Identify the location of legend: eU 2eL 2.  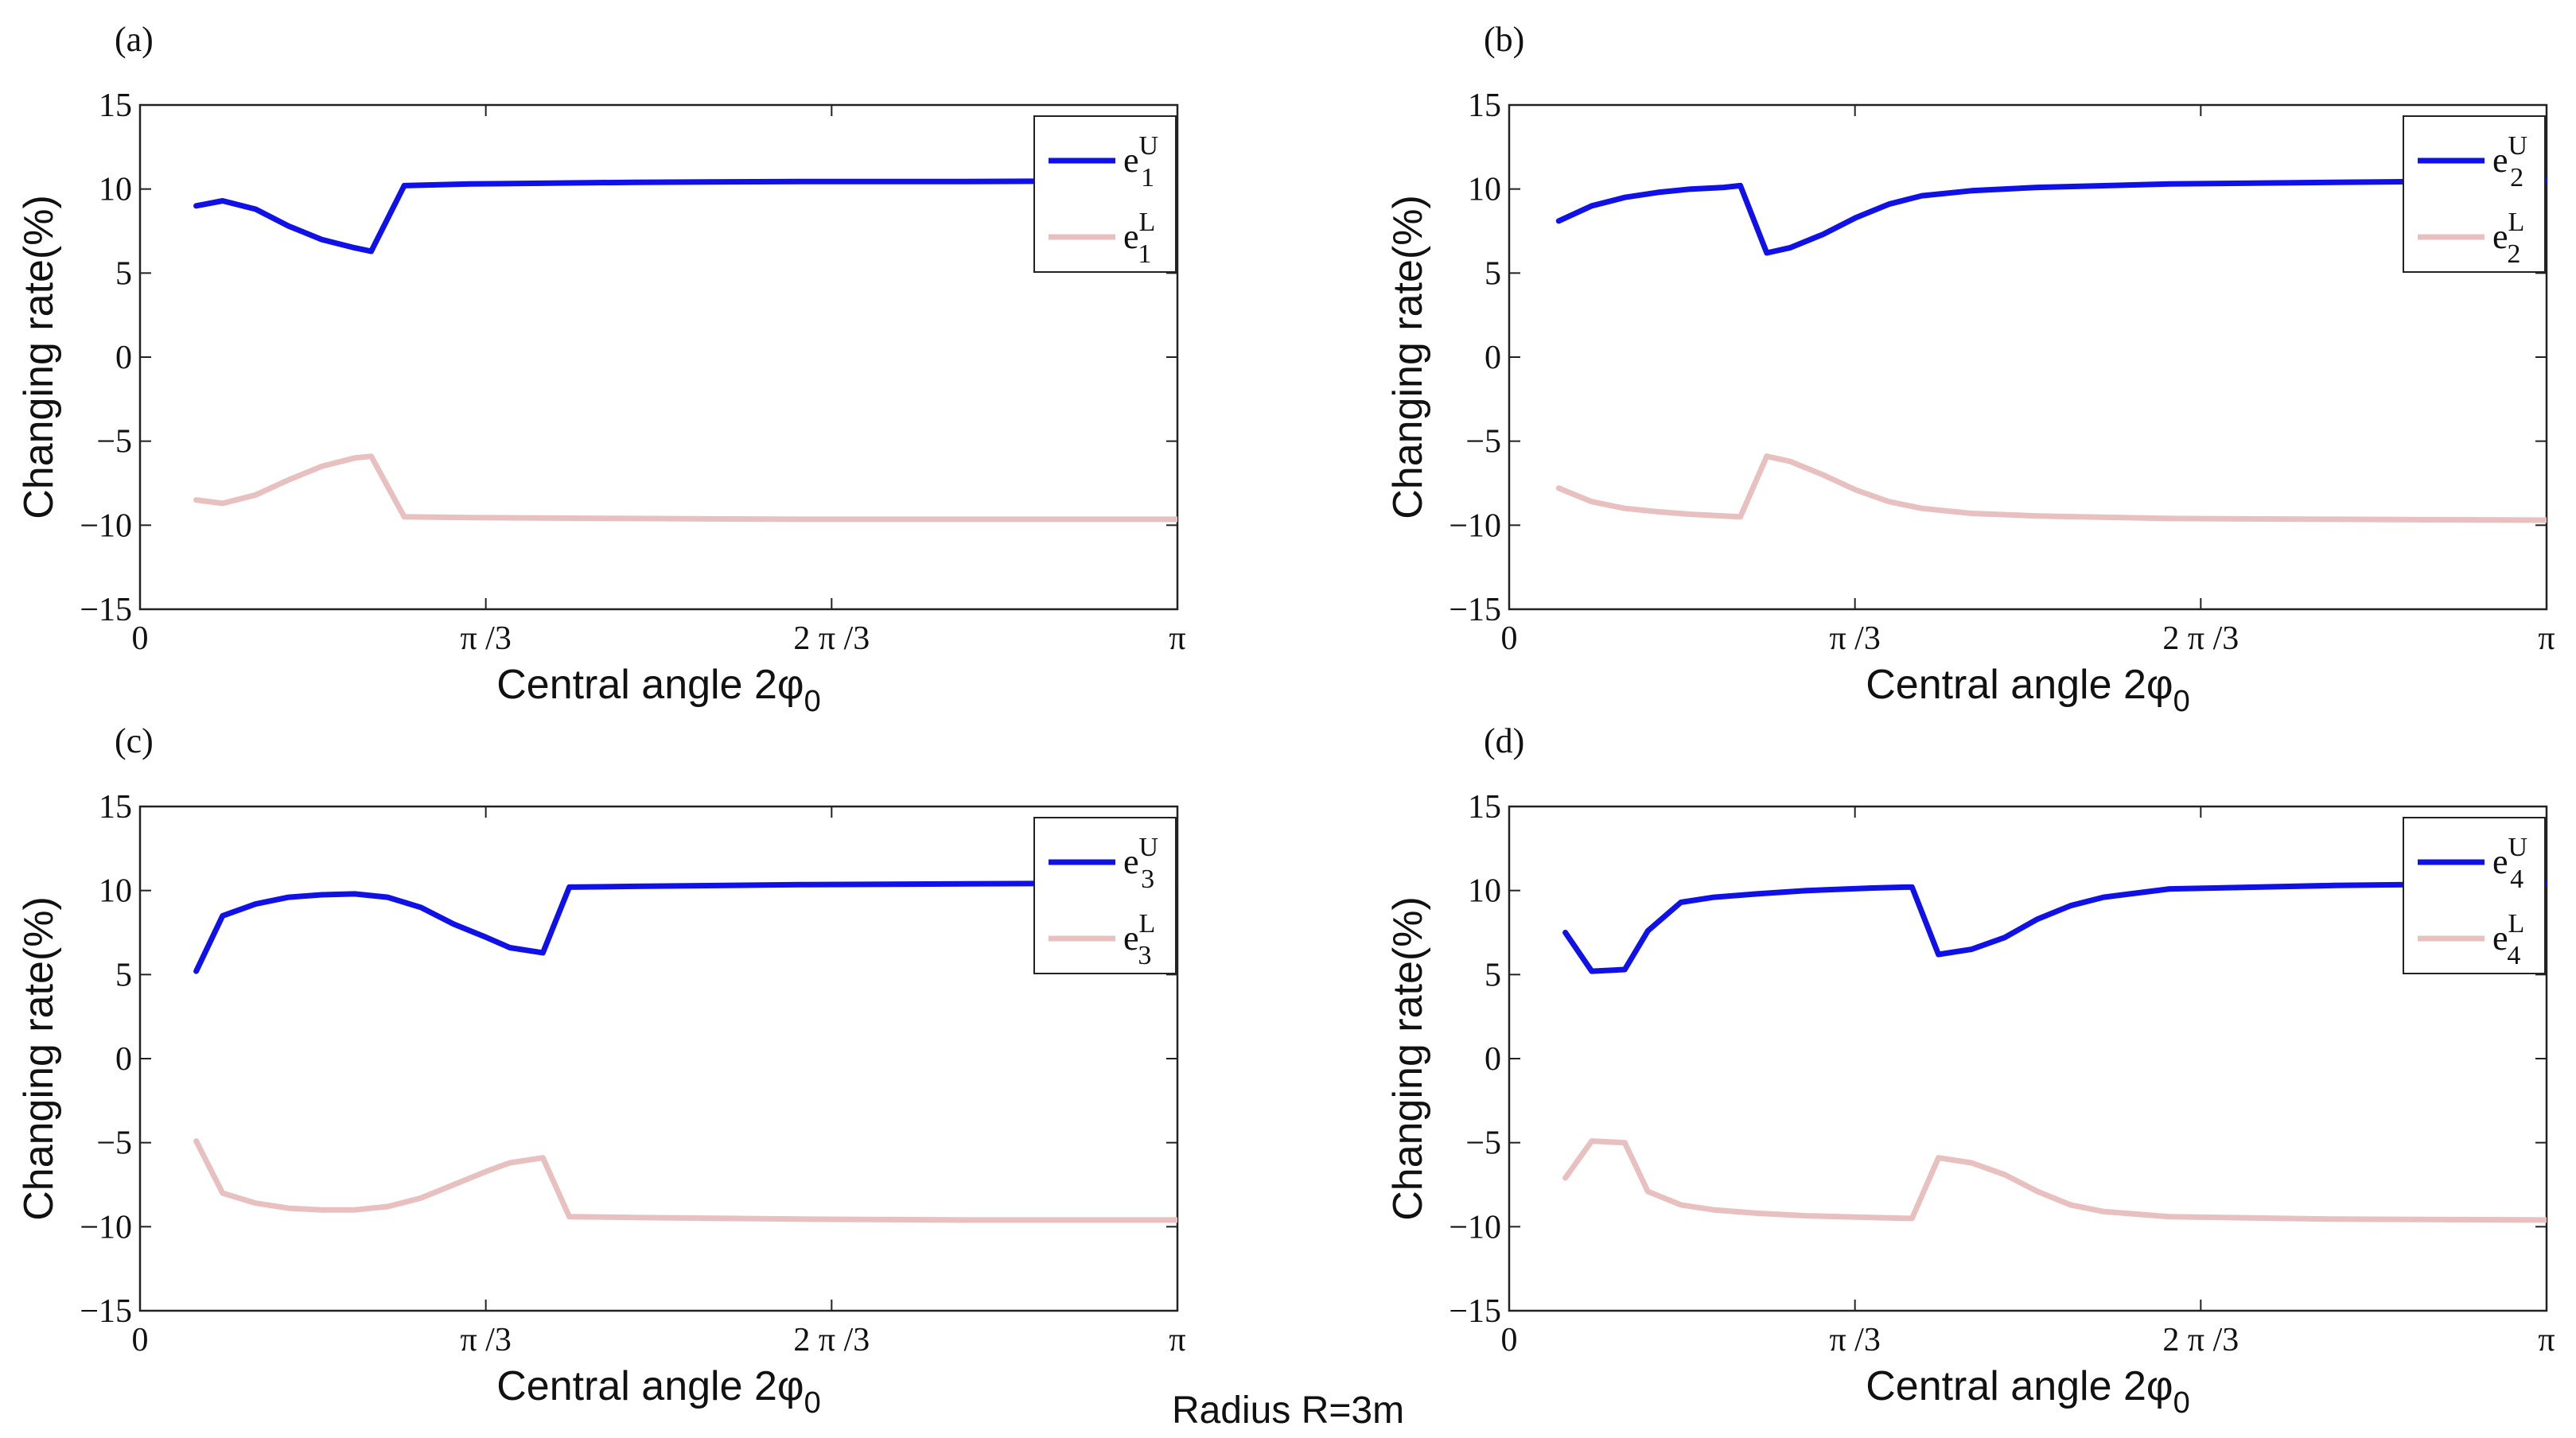
(2475, 194).